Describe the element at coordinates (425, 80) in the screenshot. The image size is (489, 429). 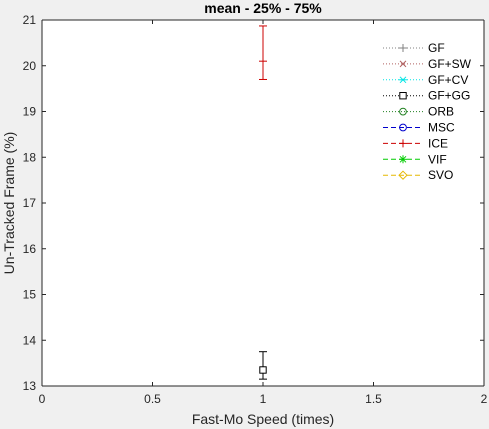
I see `legend-entry: GF+CV` at that location.